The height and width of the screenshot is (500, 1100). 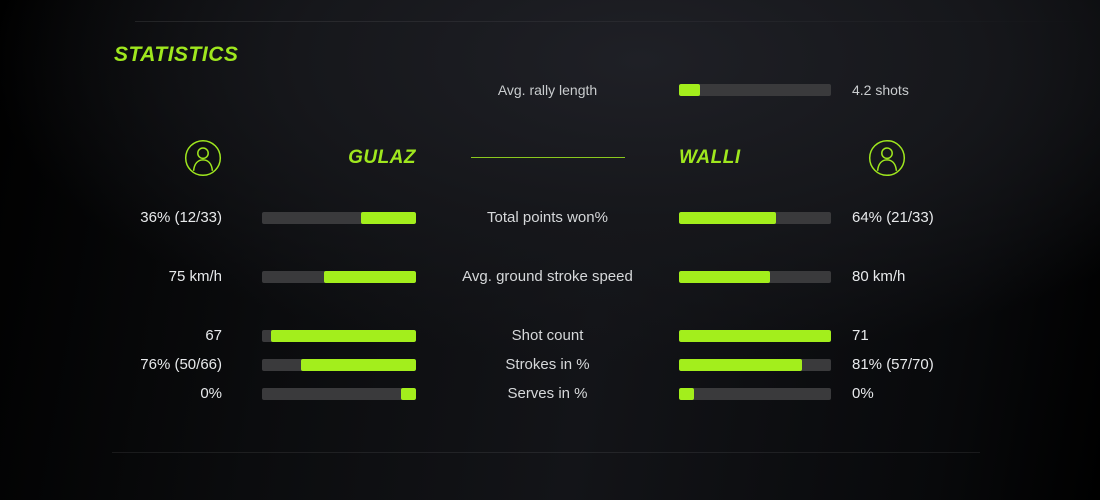 I want to click on right-player-avatar, so click(x=919, y=158).